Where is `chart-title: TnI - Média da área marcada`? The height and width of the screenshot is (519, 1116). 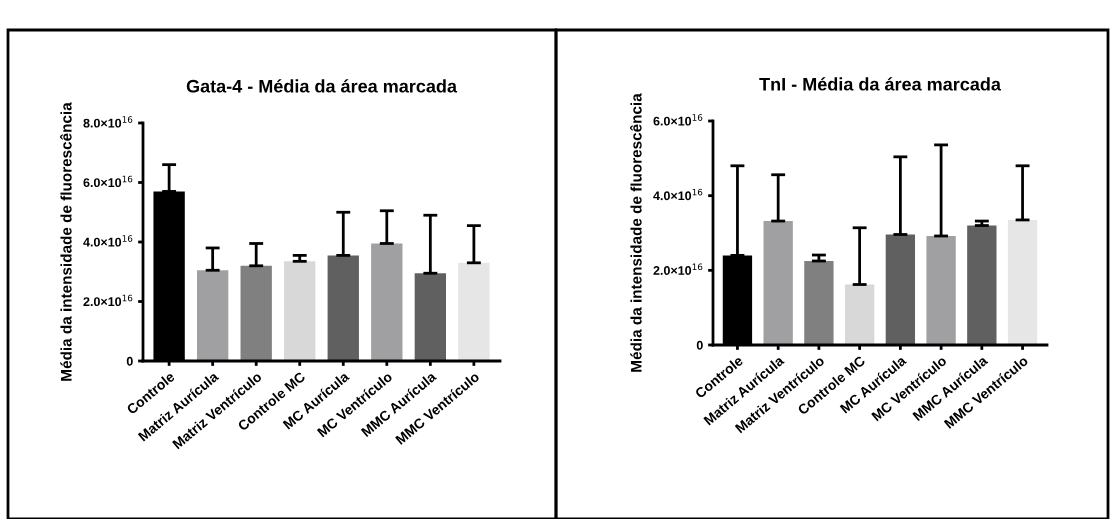 chart-title: TnI - Média da área marcada is located at coordinates (880, 84).